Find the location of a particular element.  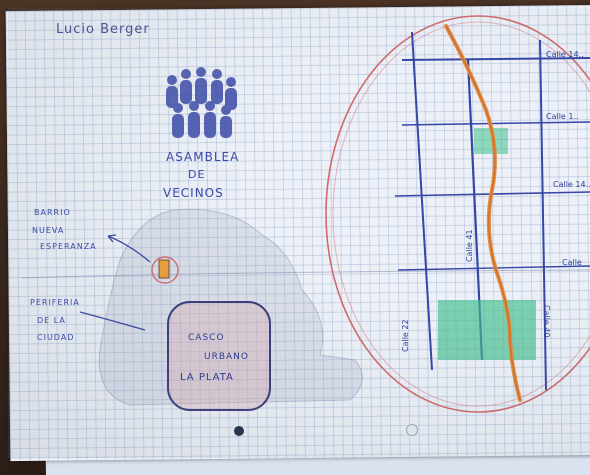

label-barrio: BARRIO is located at coordinates (52, 212).